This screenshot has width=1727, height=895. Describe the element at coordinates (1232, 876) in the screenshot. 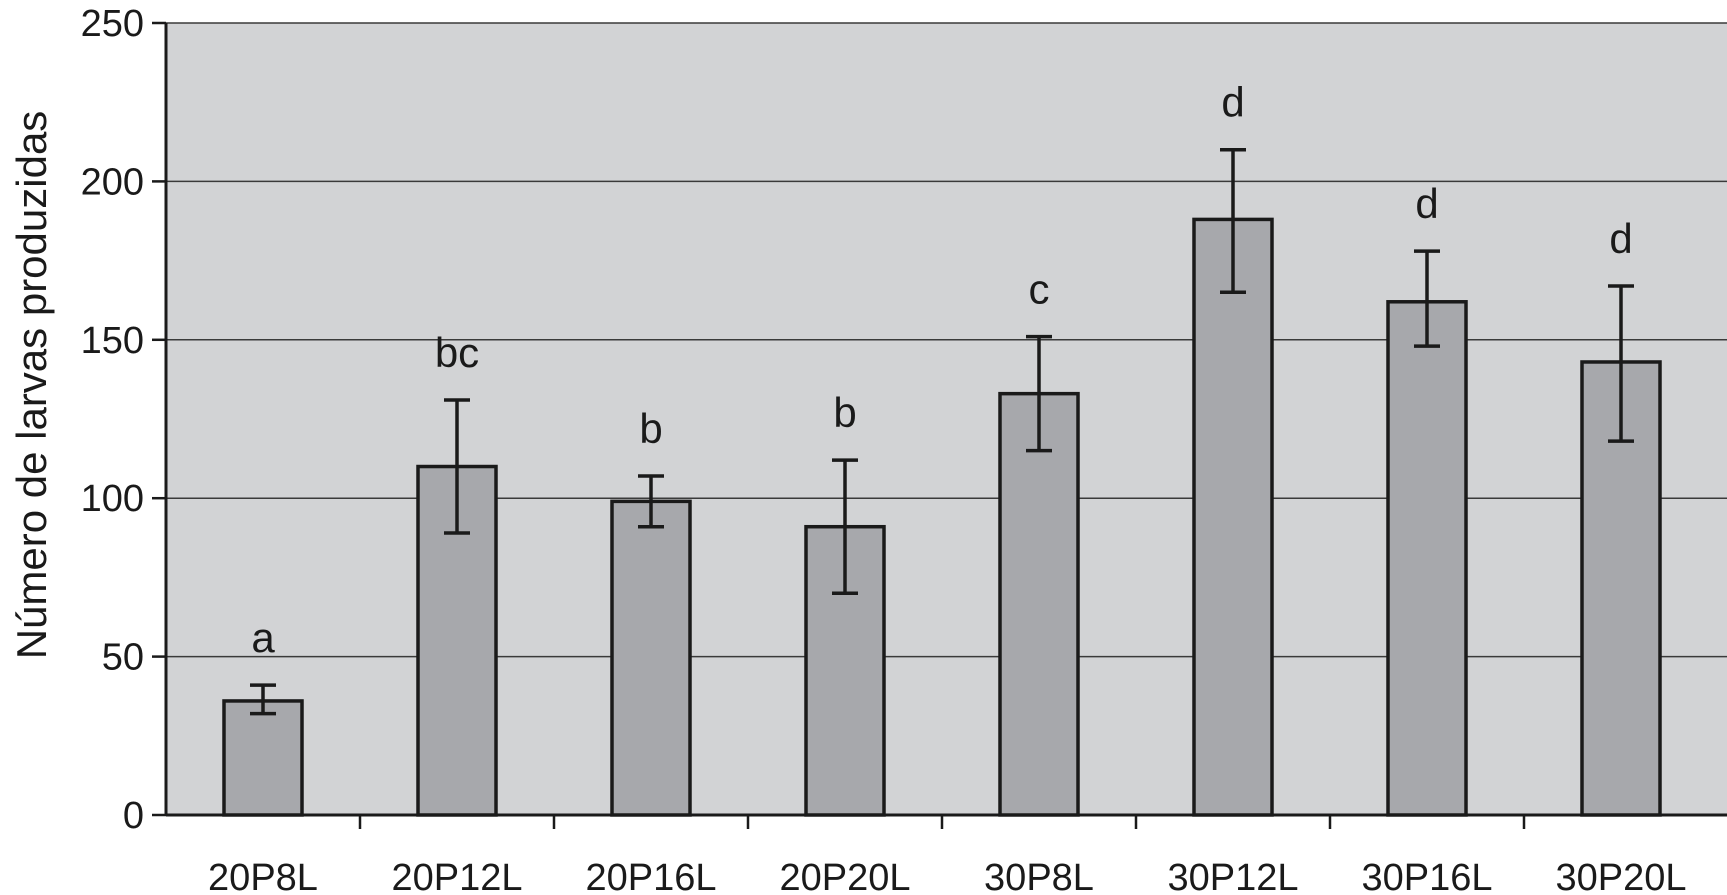

I see `x-category-label: 30P12L` at that location.